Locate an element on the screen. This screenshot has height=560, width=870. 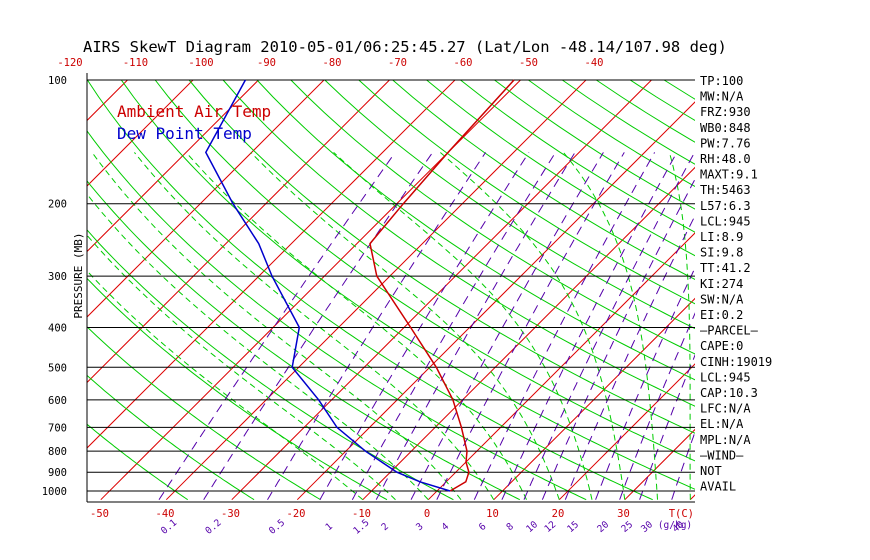
temperature-line is located at coordinates (442, 285).